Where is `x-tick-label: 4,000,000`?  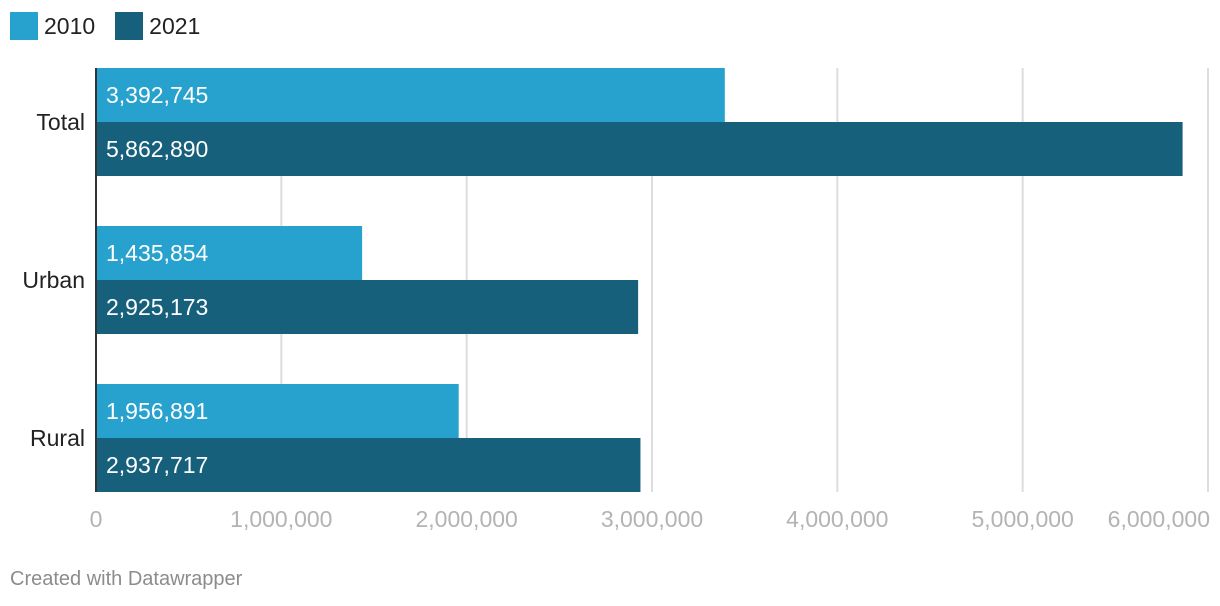 x-tick-label: 4,000,000 is located at coordinates (837, 519).